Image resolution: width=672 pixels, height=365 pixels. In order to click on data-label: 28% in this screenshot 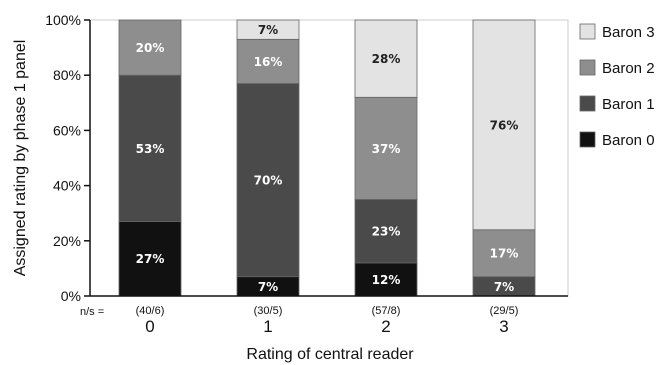, I will do `click(386, 59)`.